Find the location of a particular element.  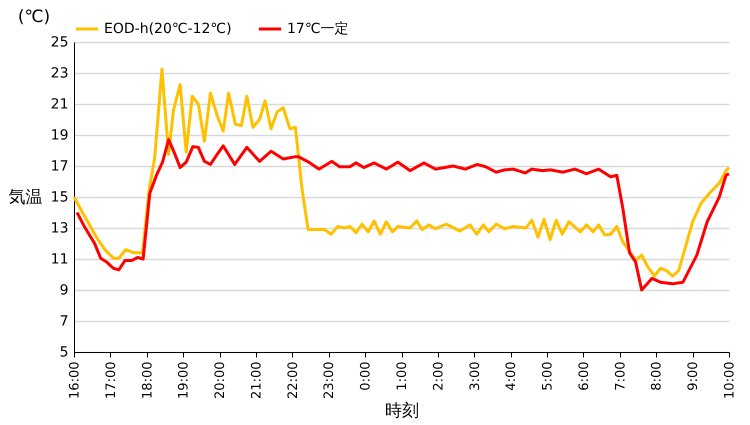

x-tick-label: 7:00 is located at coordinates (620, 376).